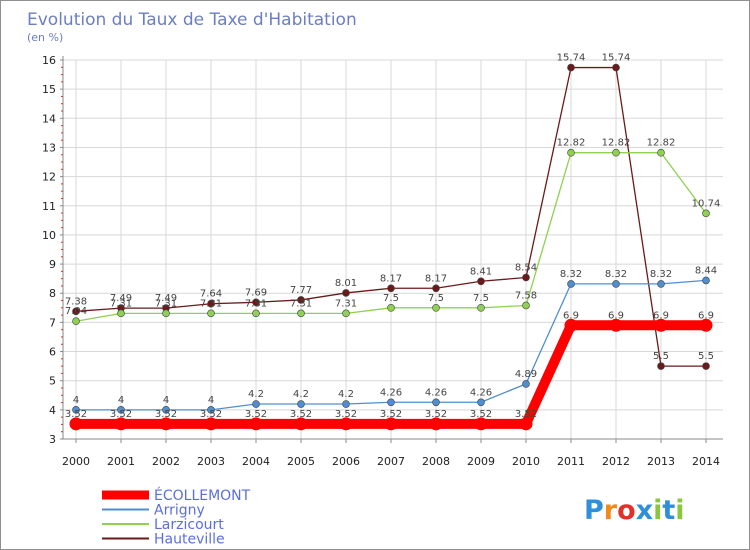 The height and width of the screenshot is (550, 750). What do you see at coordinates (211, 294) in the screenshot?
I see `data-label: 7.64` at bounding box center [211, 294].